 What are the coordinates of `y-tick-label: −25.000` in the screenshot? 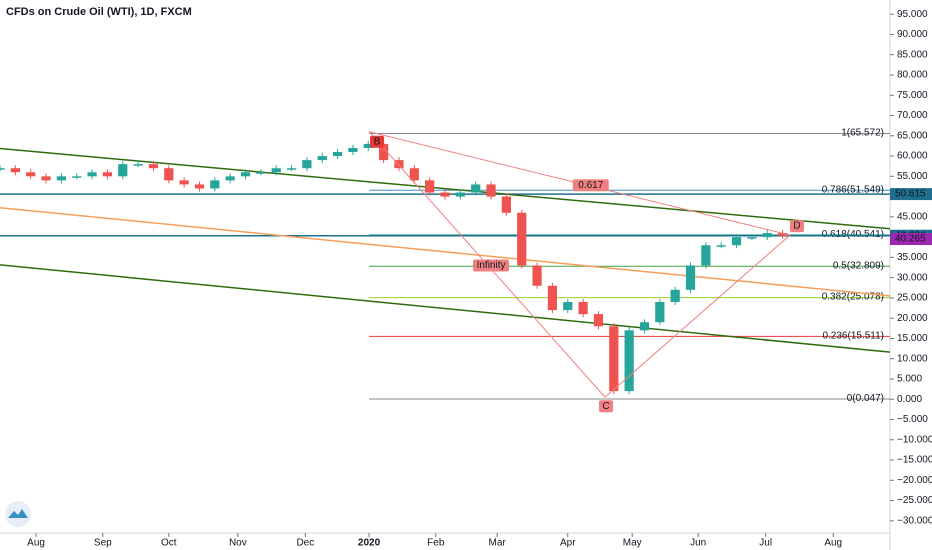 It's located at (914, 500).